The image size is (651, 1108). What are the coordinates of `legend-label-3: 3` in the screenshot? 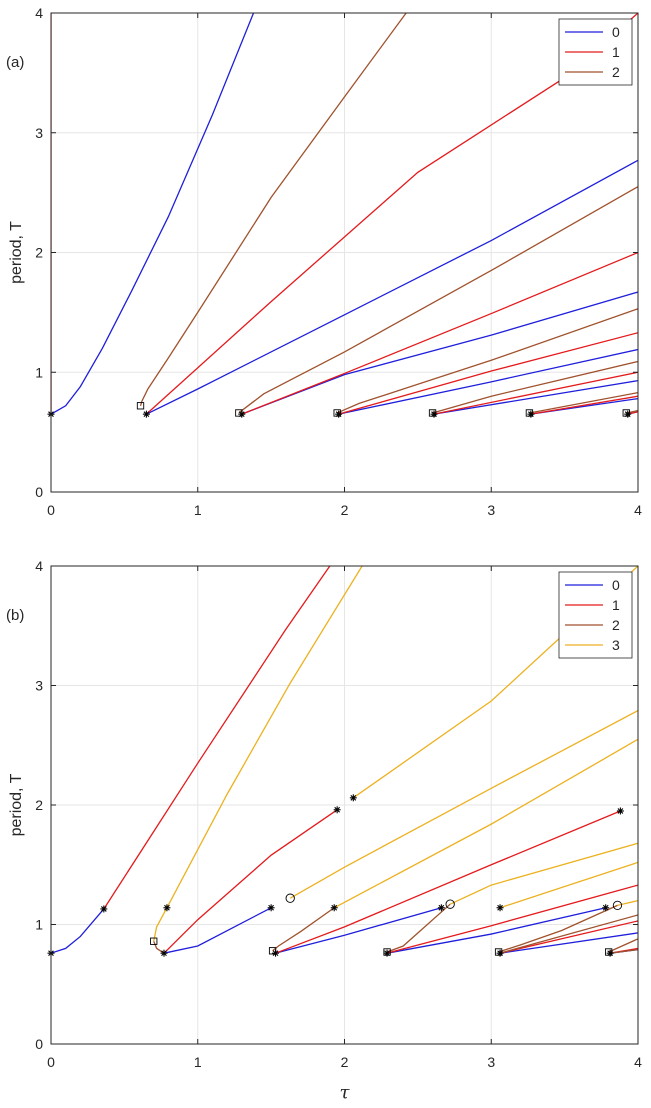 It's located at (616, 645).